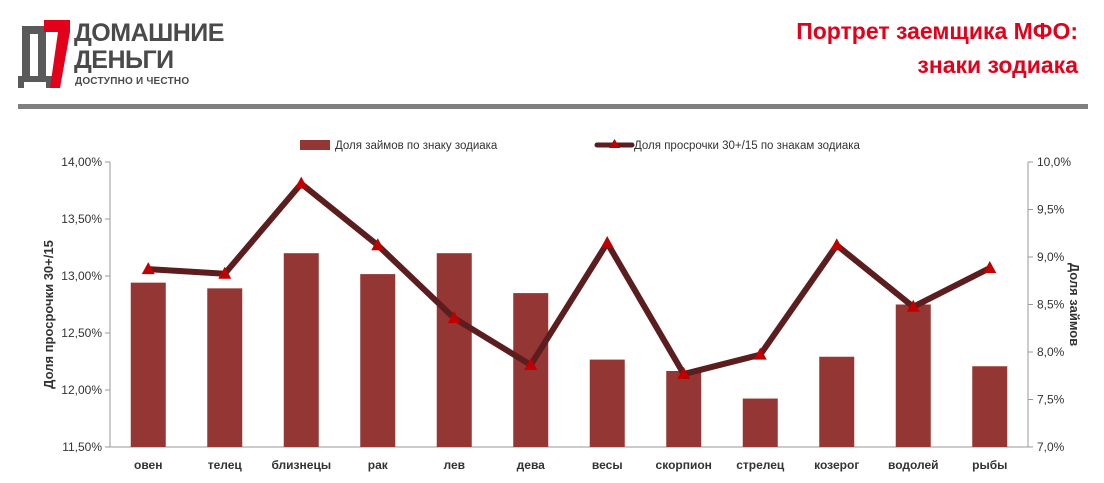 The width and height of the screenshot is (1104, 483). What do you see at coordinates (315, 145) in the screenshot?
I see `legend-bar-swatch` at bounding box center [315, 145].